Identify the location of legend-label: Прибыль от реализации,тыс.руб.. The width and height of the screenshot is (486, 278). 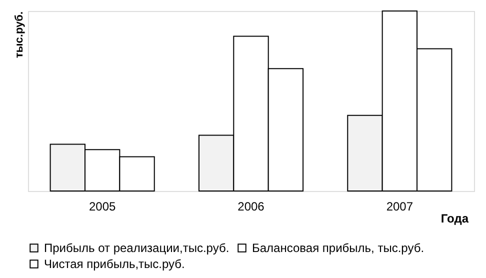
(137, 248).